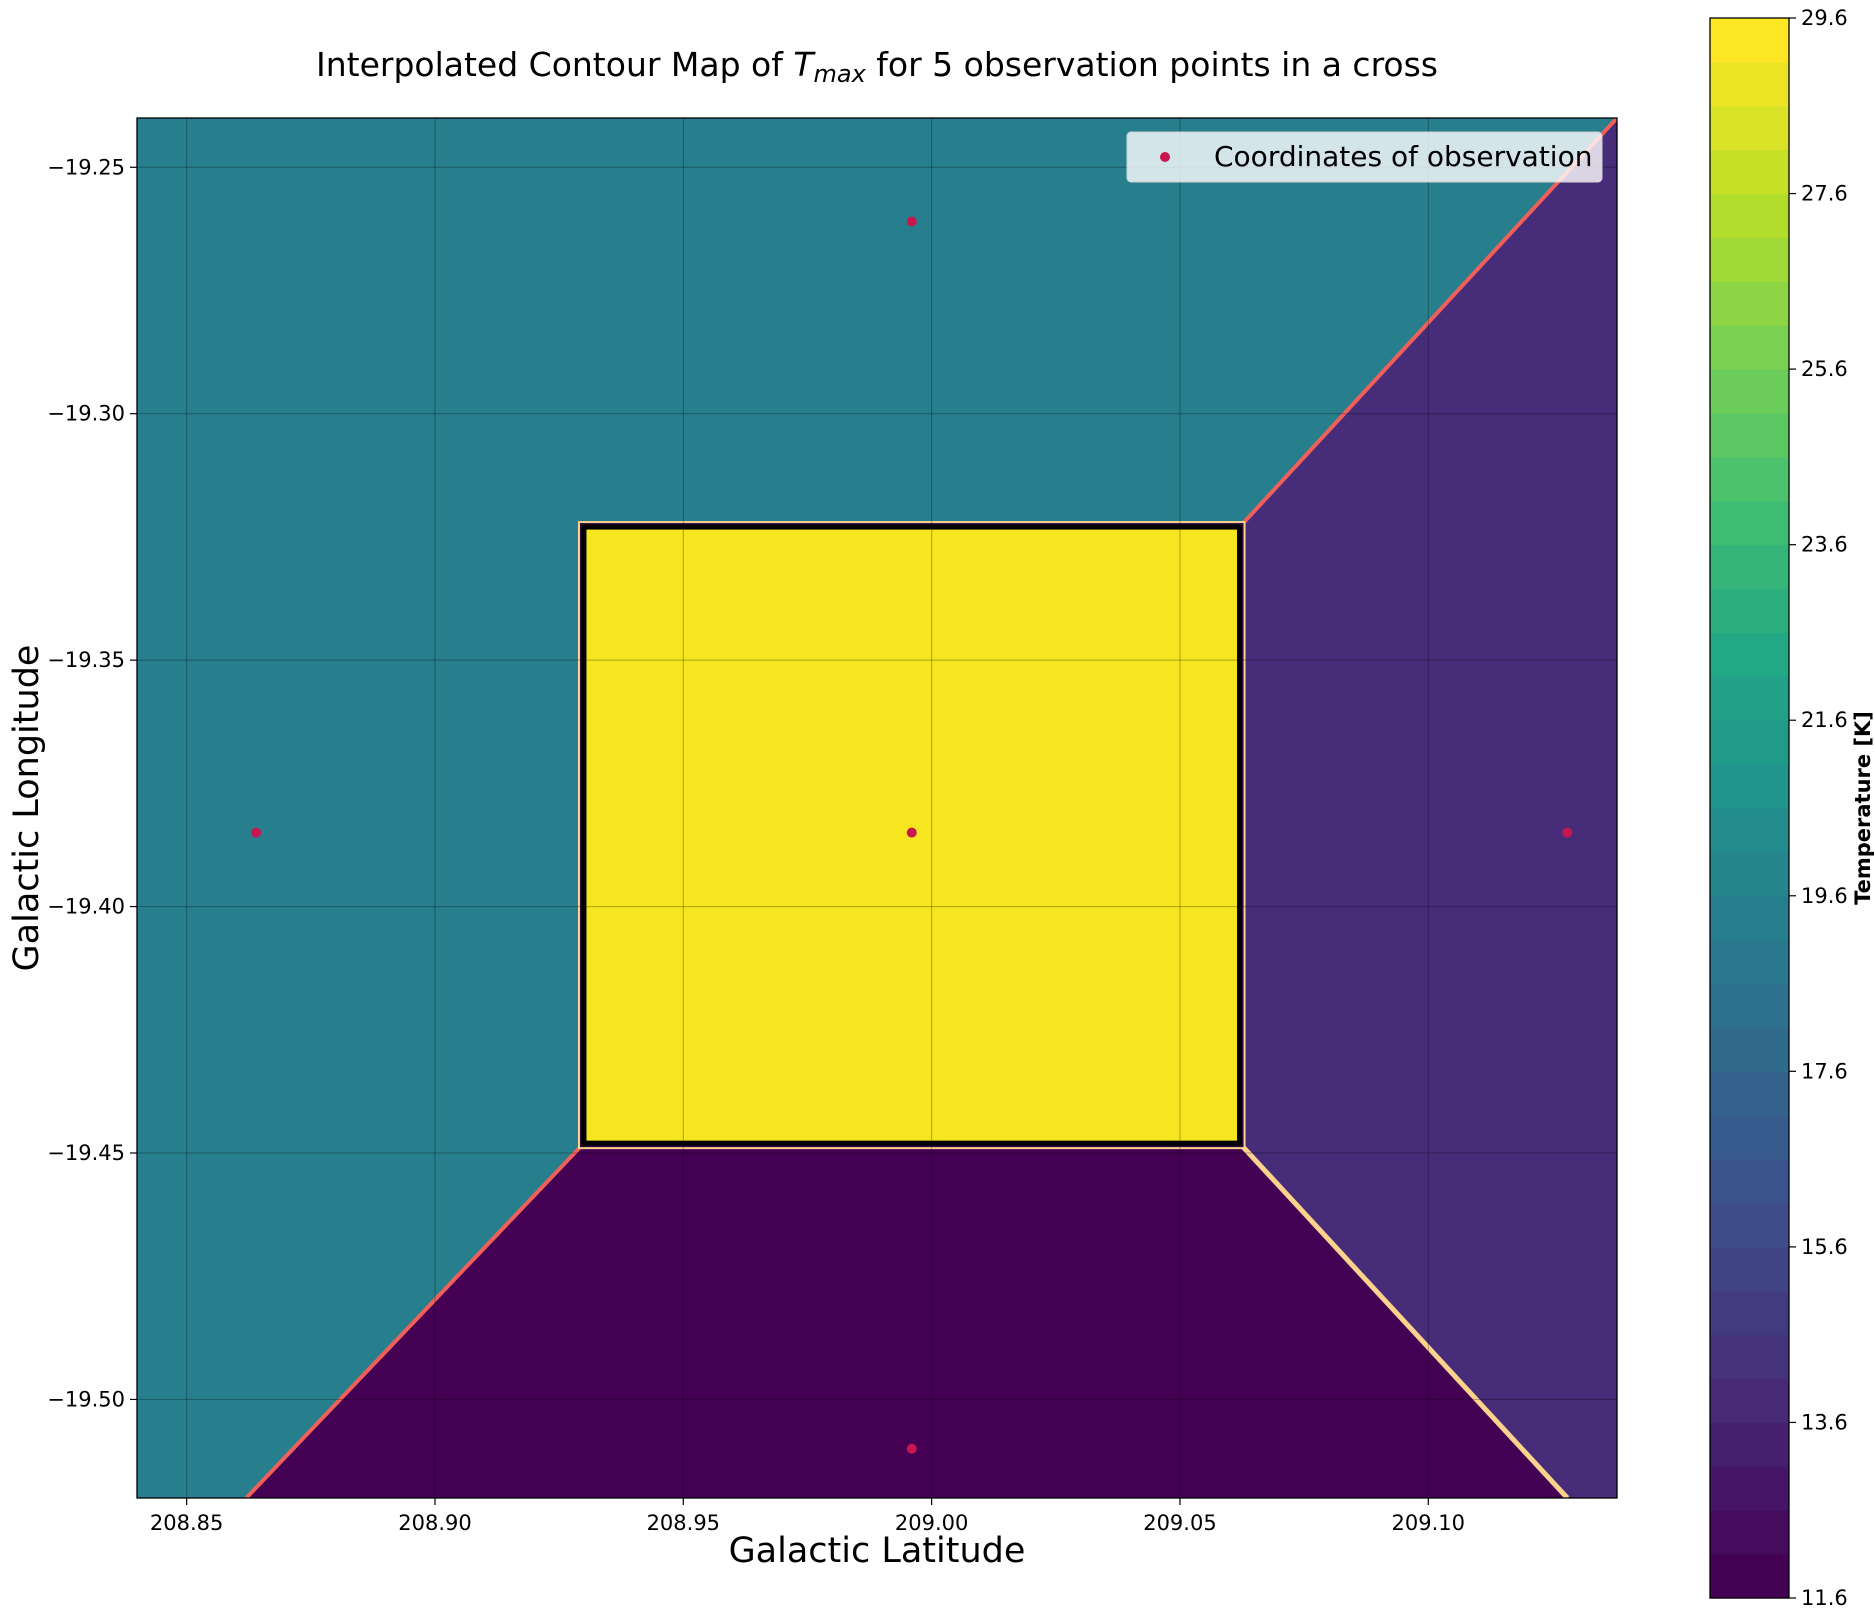 The height and width of the screenshot is (1616, 1874). Describe the element at coordinates (683, 1523) in the screenshot. I see `x-tick-label: 208.95` at that location.